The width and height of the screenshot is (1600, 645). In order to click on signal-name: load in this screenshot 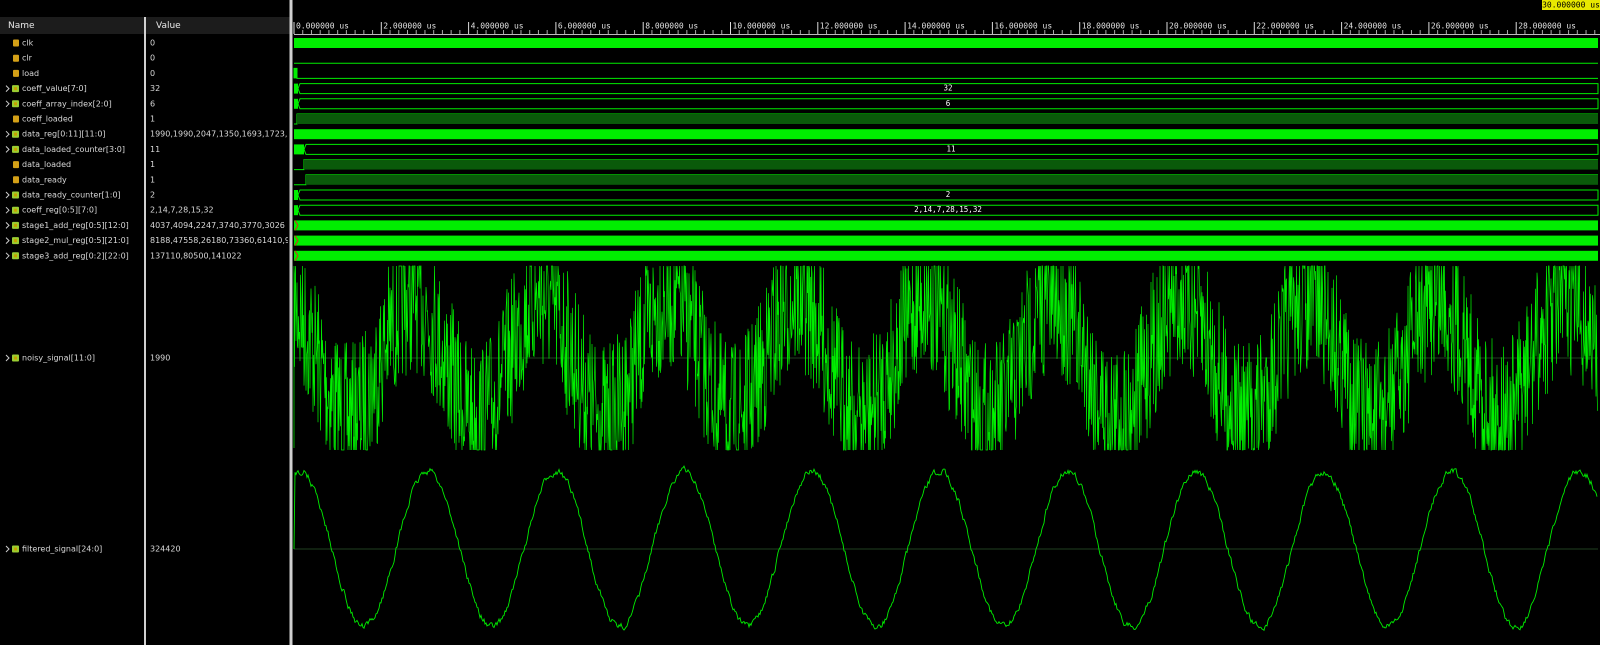, I will do `click(30, 73)`.